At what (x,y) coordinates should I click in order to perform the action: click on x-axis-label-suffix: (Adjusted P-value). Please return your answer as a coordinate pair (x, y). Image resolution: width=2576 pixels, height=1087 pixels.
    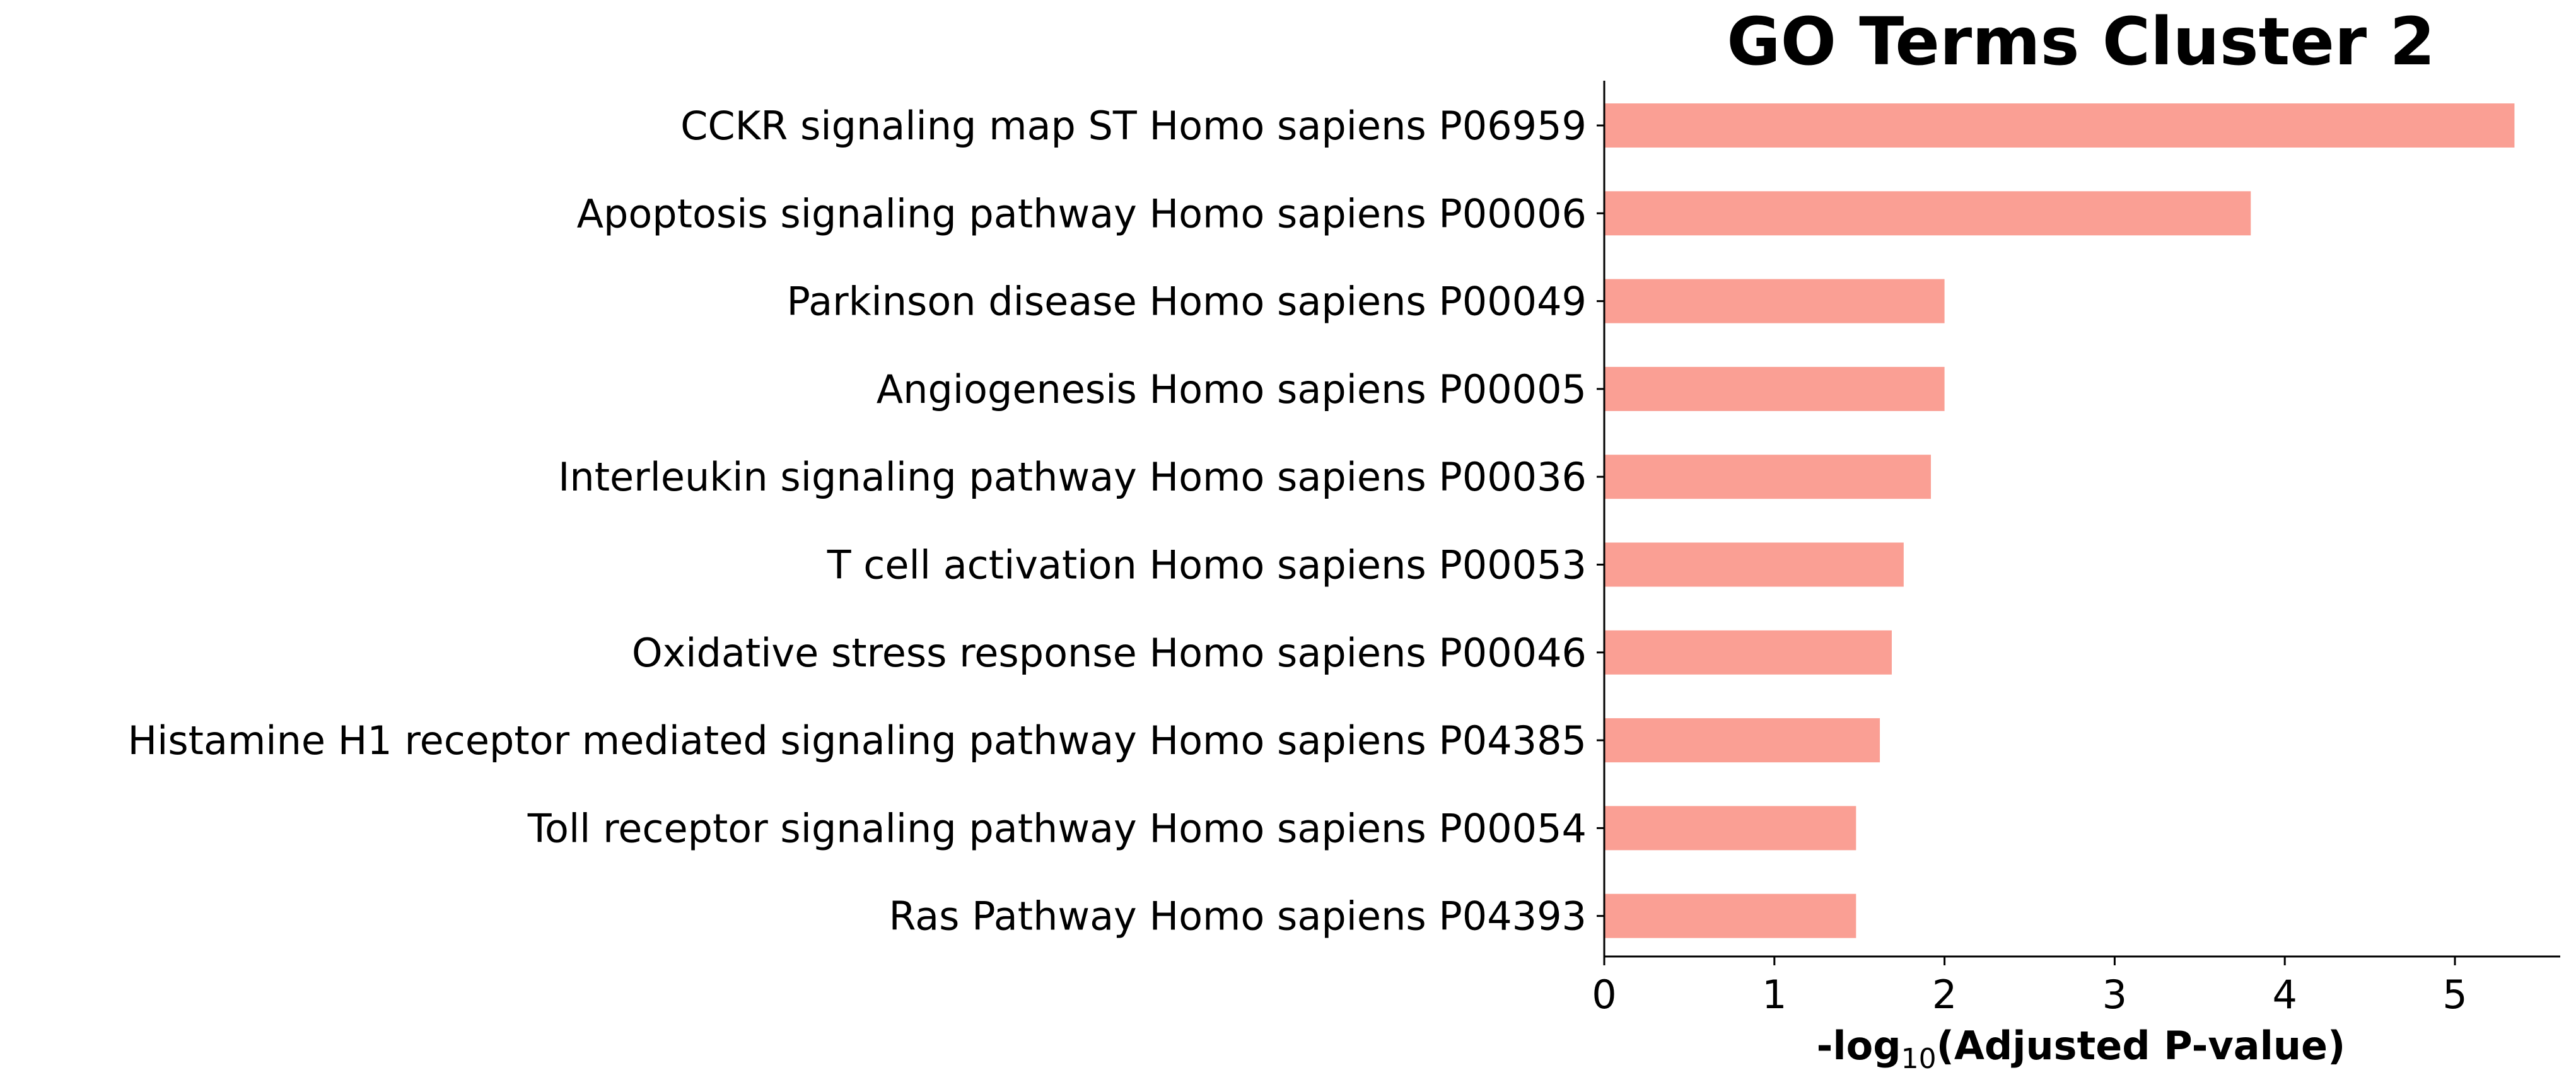
    Looking at the image, I should click on (2142, 1046).